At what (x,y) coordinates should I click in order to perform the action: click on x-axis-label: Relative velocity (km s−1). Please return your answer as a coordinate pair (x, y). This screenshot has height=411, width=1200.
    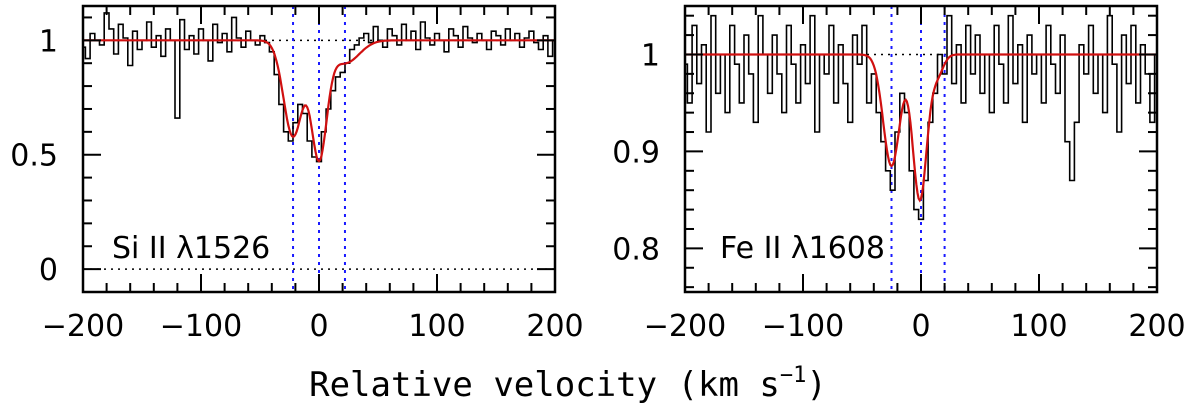
    Looking at the image, I should click on (568, 384).